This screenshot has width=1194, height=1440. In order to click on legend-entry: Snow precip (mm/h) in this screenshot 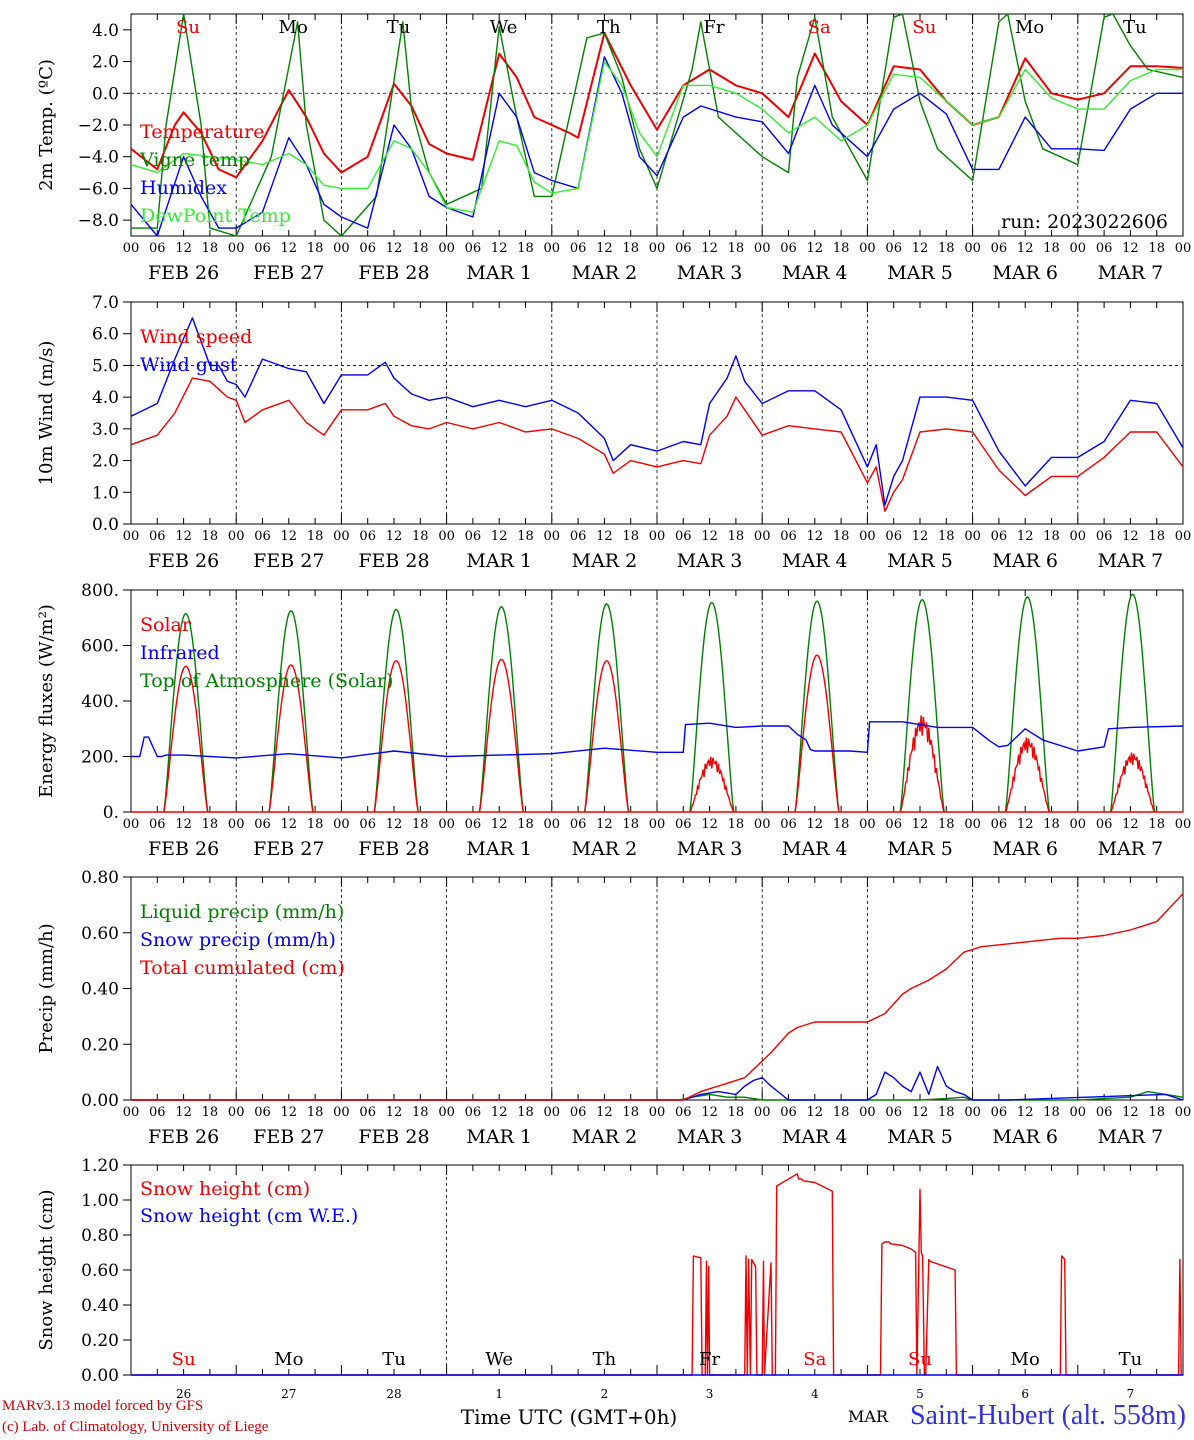, I will do `click(238, 940)`.